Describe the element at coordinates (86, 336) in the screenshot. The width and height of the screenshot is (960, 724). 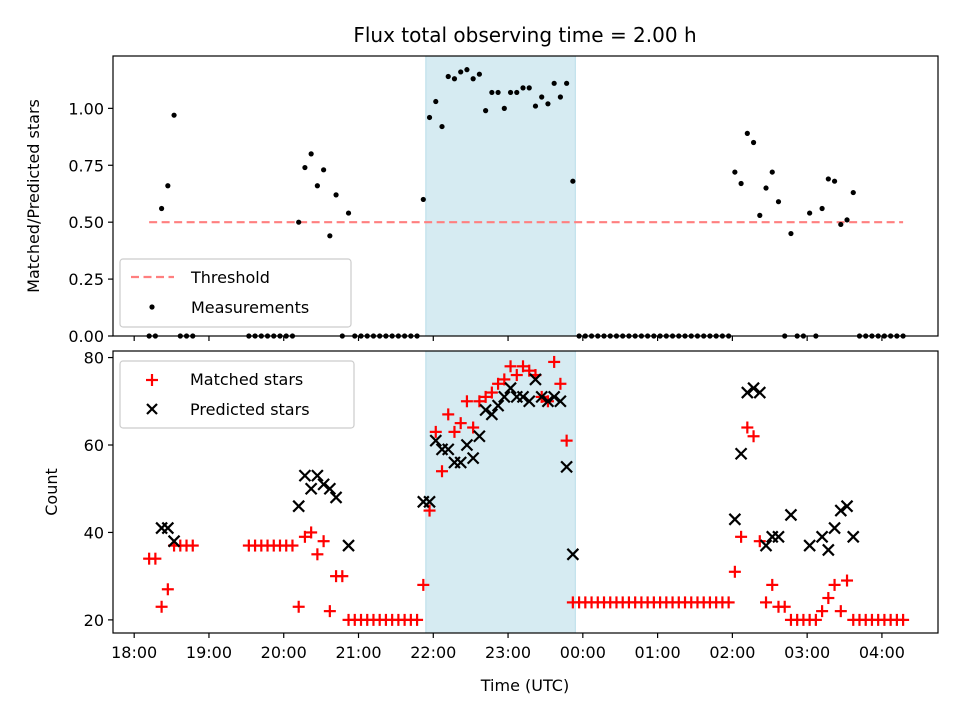
I see `ratio-y-tick-label: 0.00` at that location.